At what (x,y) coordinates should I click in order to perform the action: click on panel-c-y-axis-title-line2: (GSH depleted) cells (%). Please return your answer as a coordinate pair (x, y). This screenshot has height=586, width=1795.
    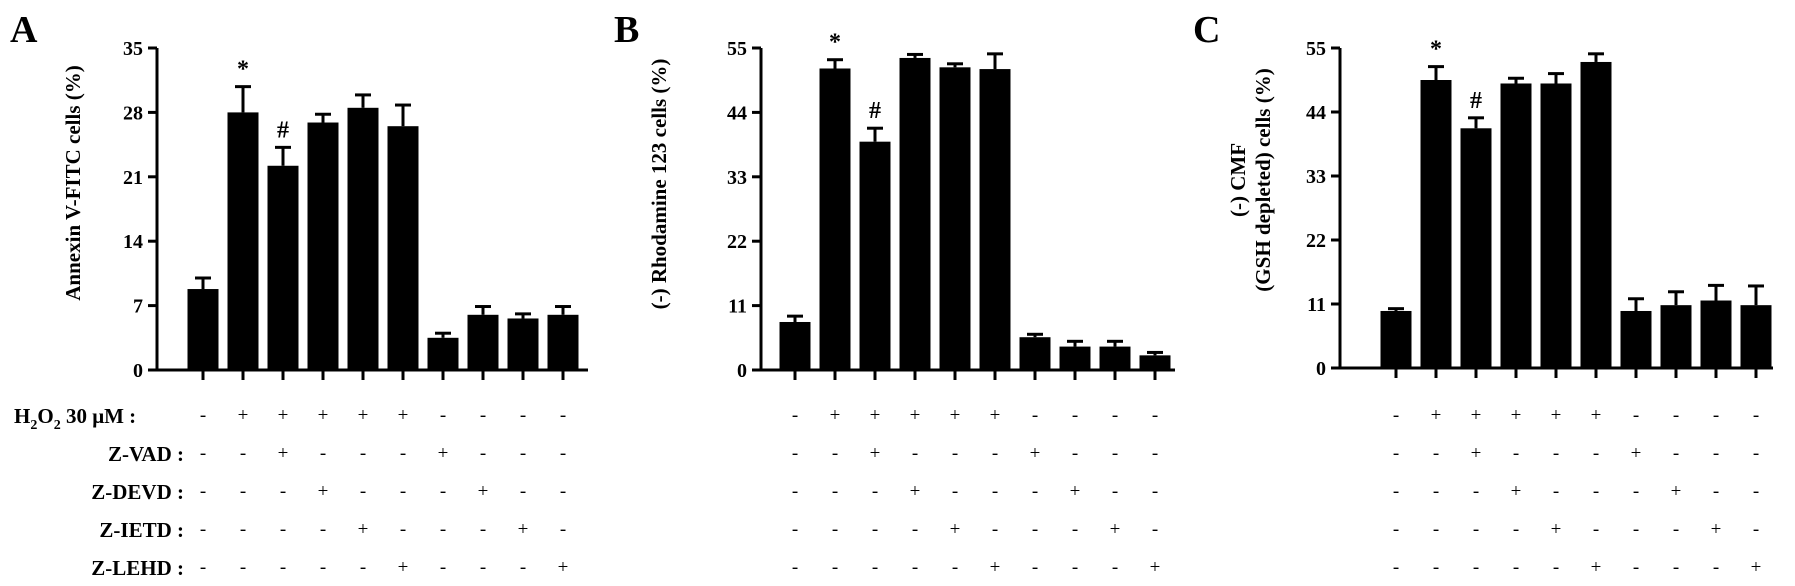
    Looking at the image, I should click on (1263, 179).